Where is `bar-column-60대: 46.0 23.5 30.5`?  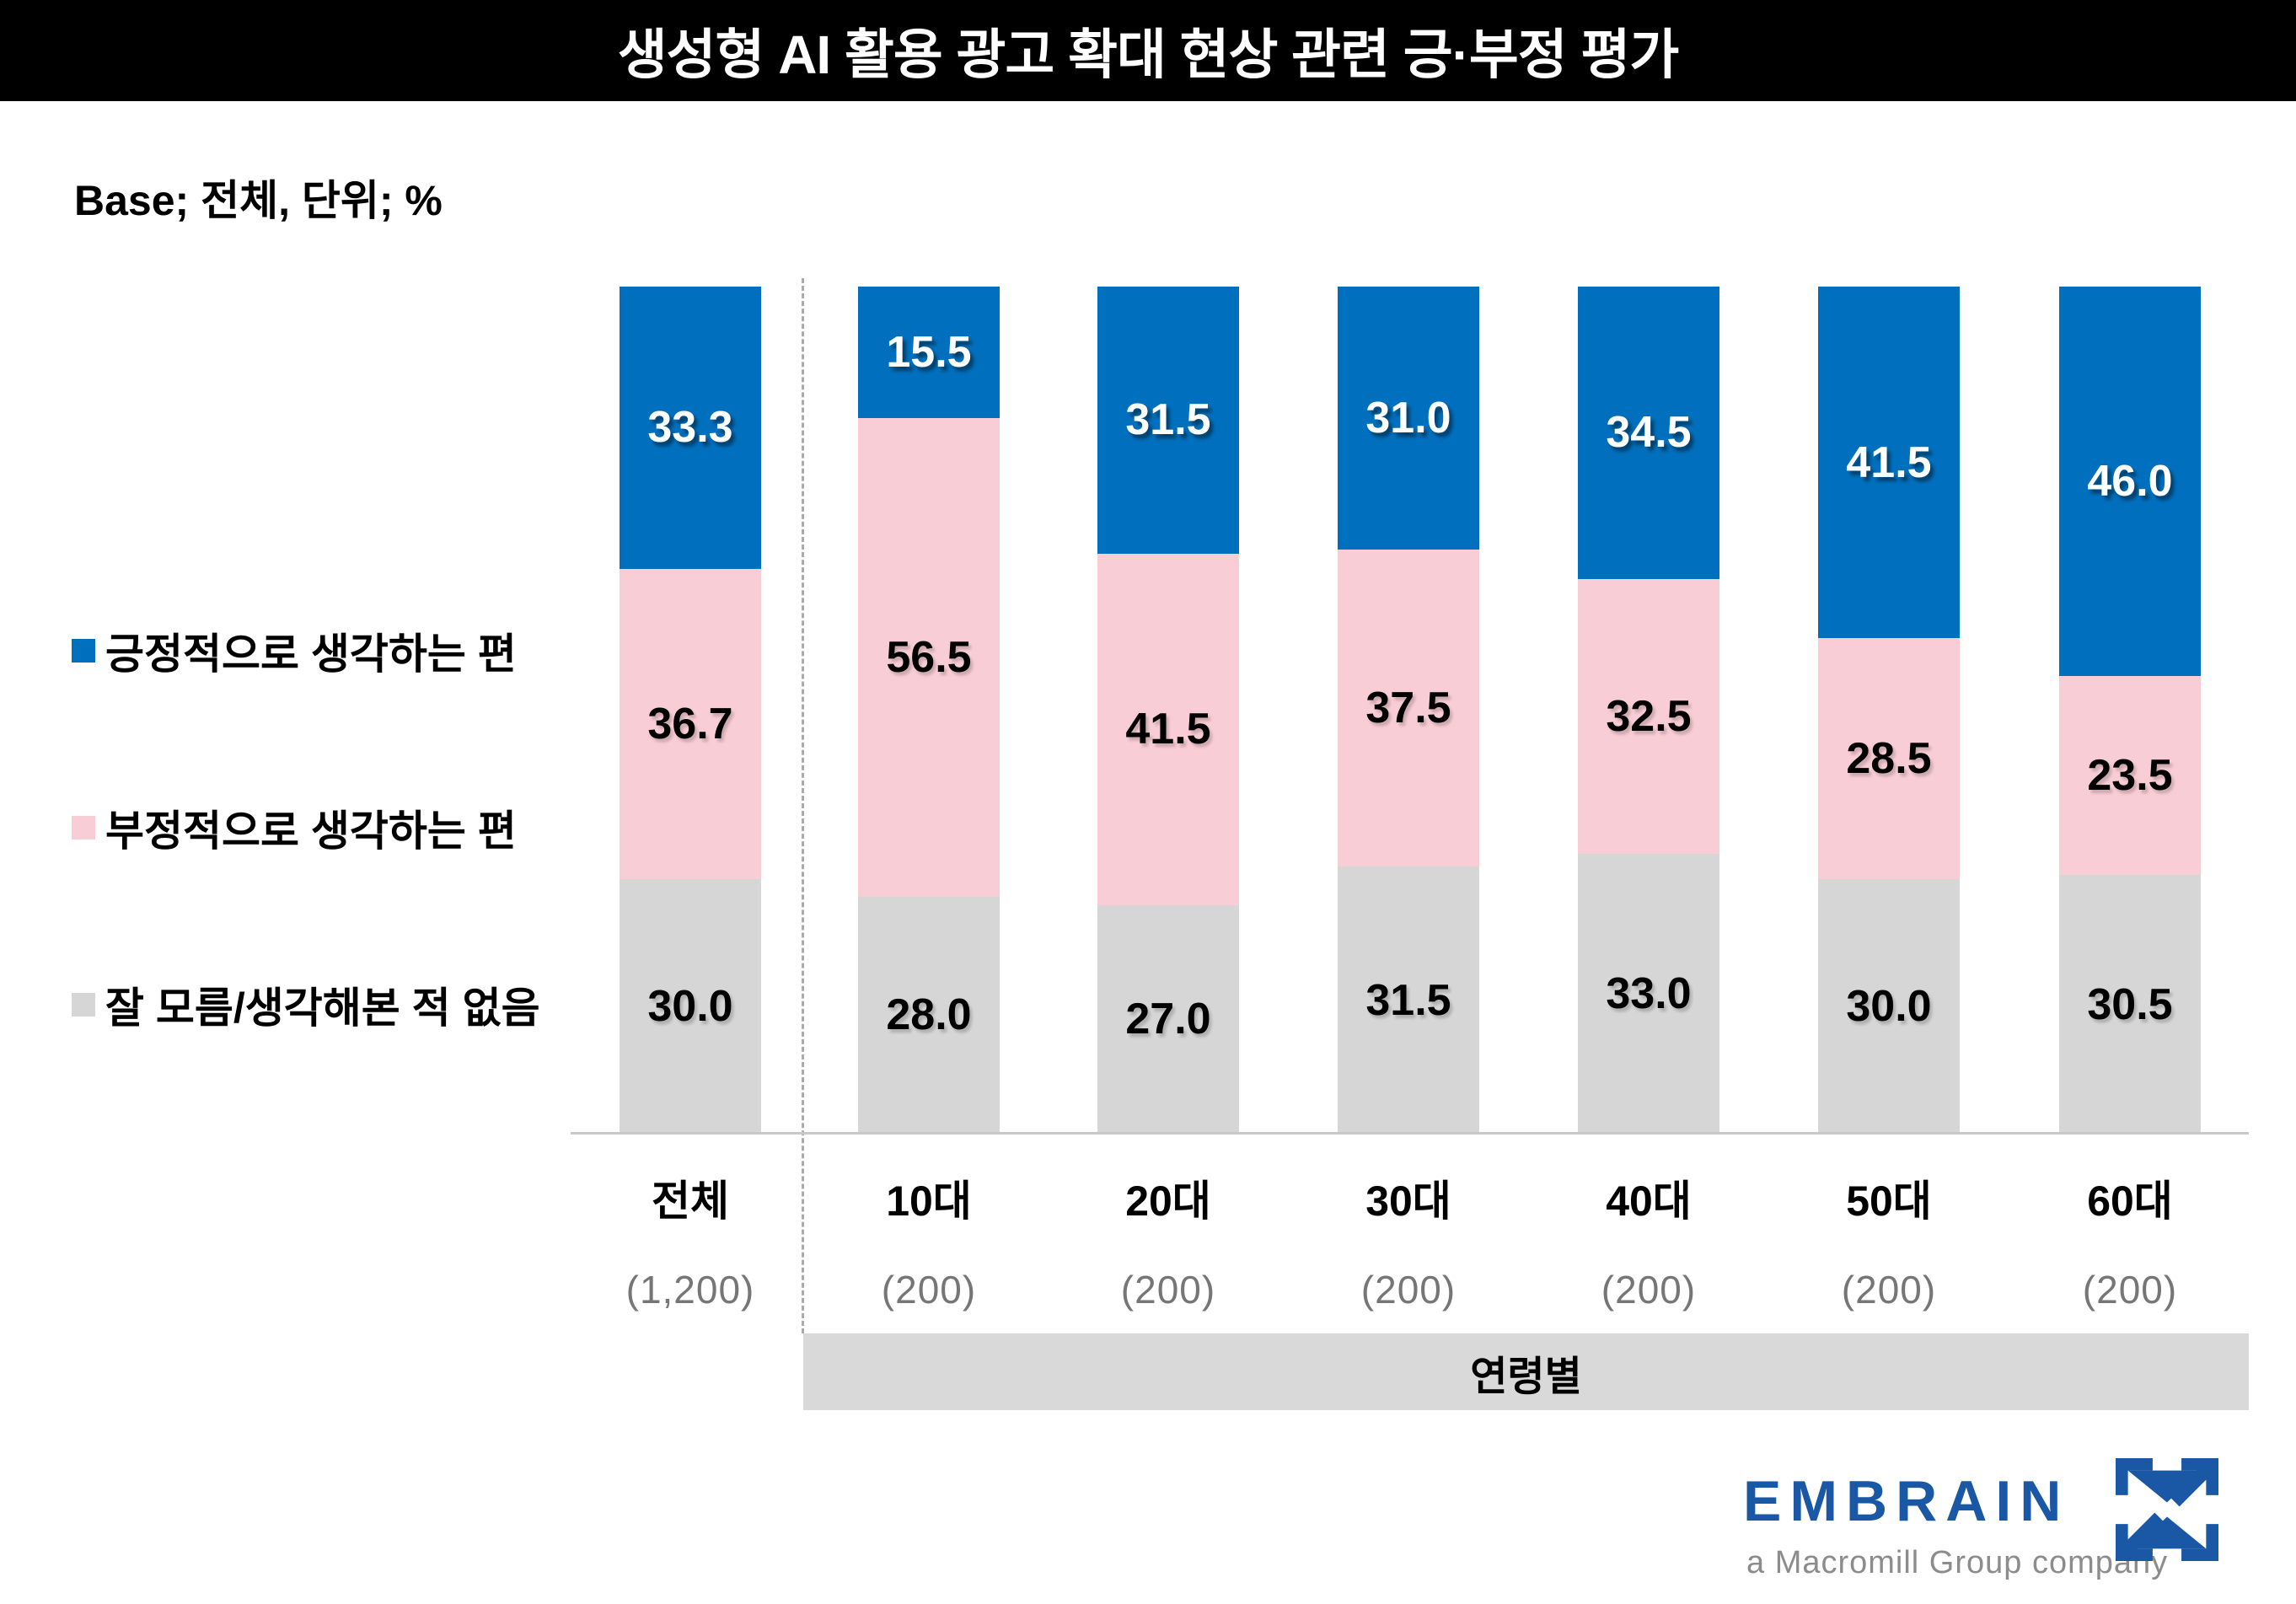 bar-column-60대: 46.0 23.5 30.5 is located at coordinates (2130, 710).